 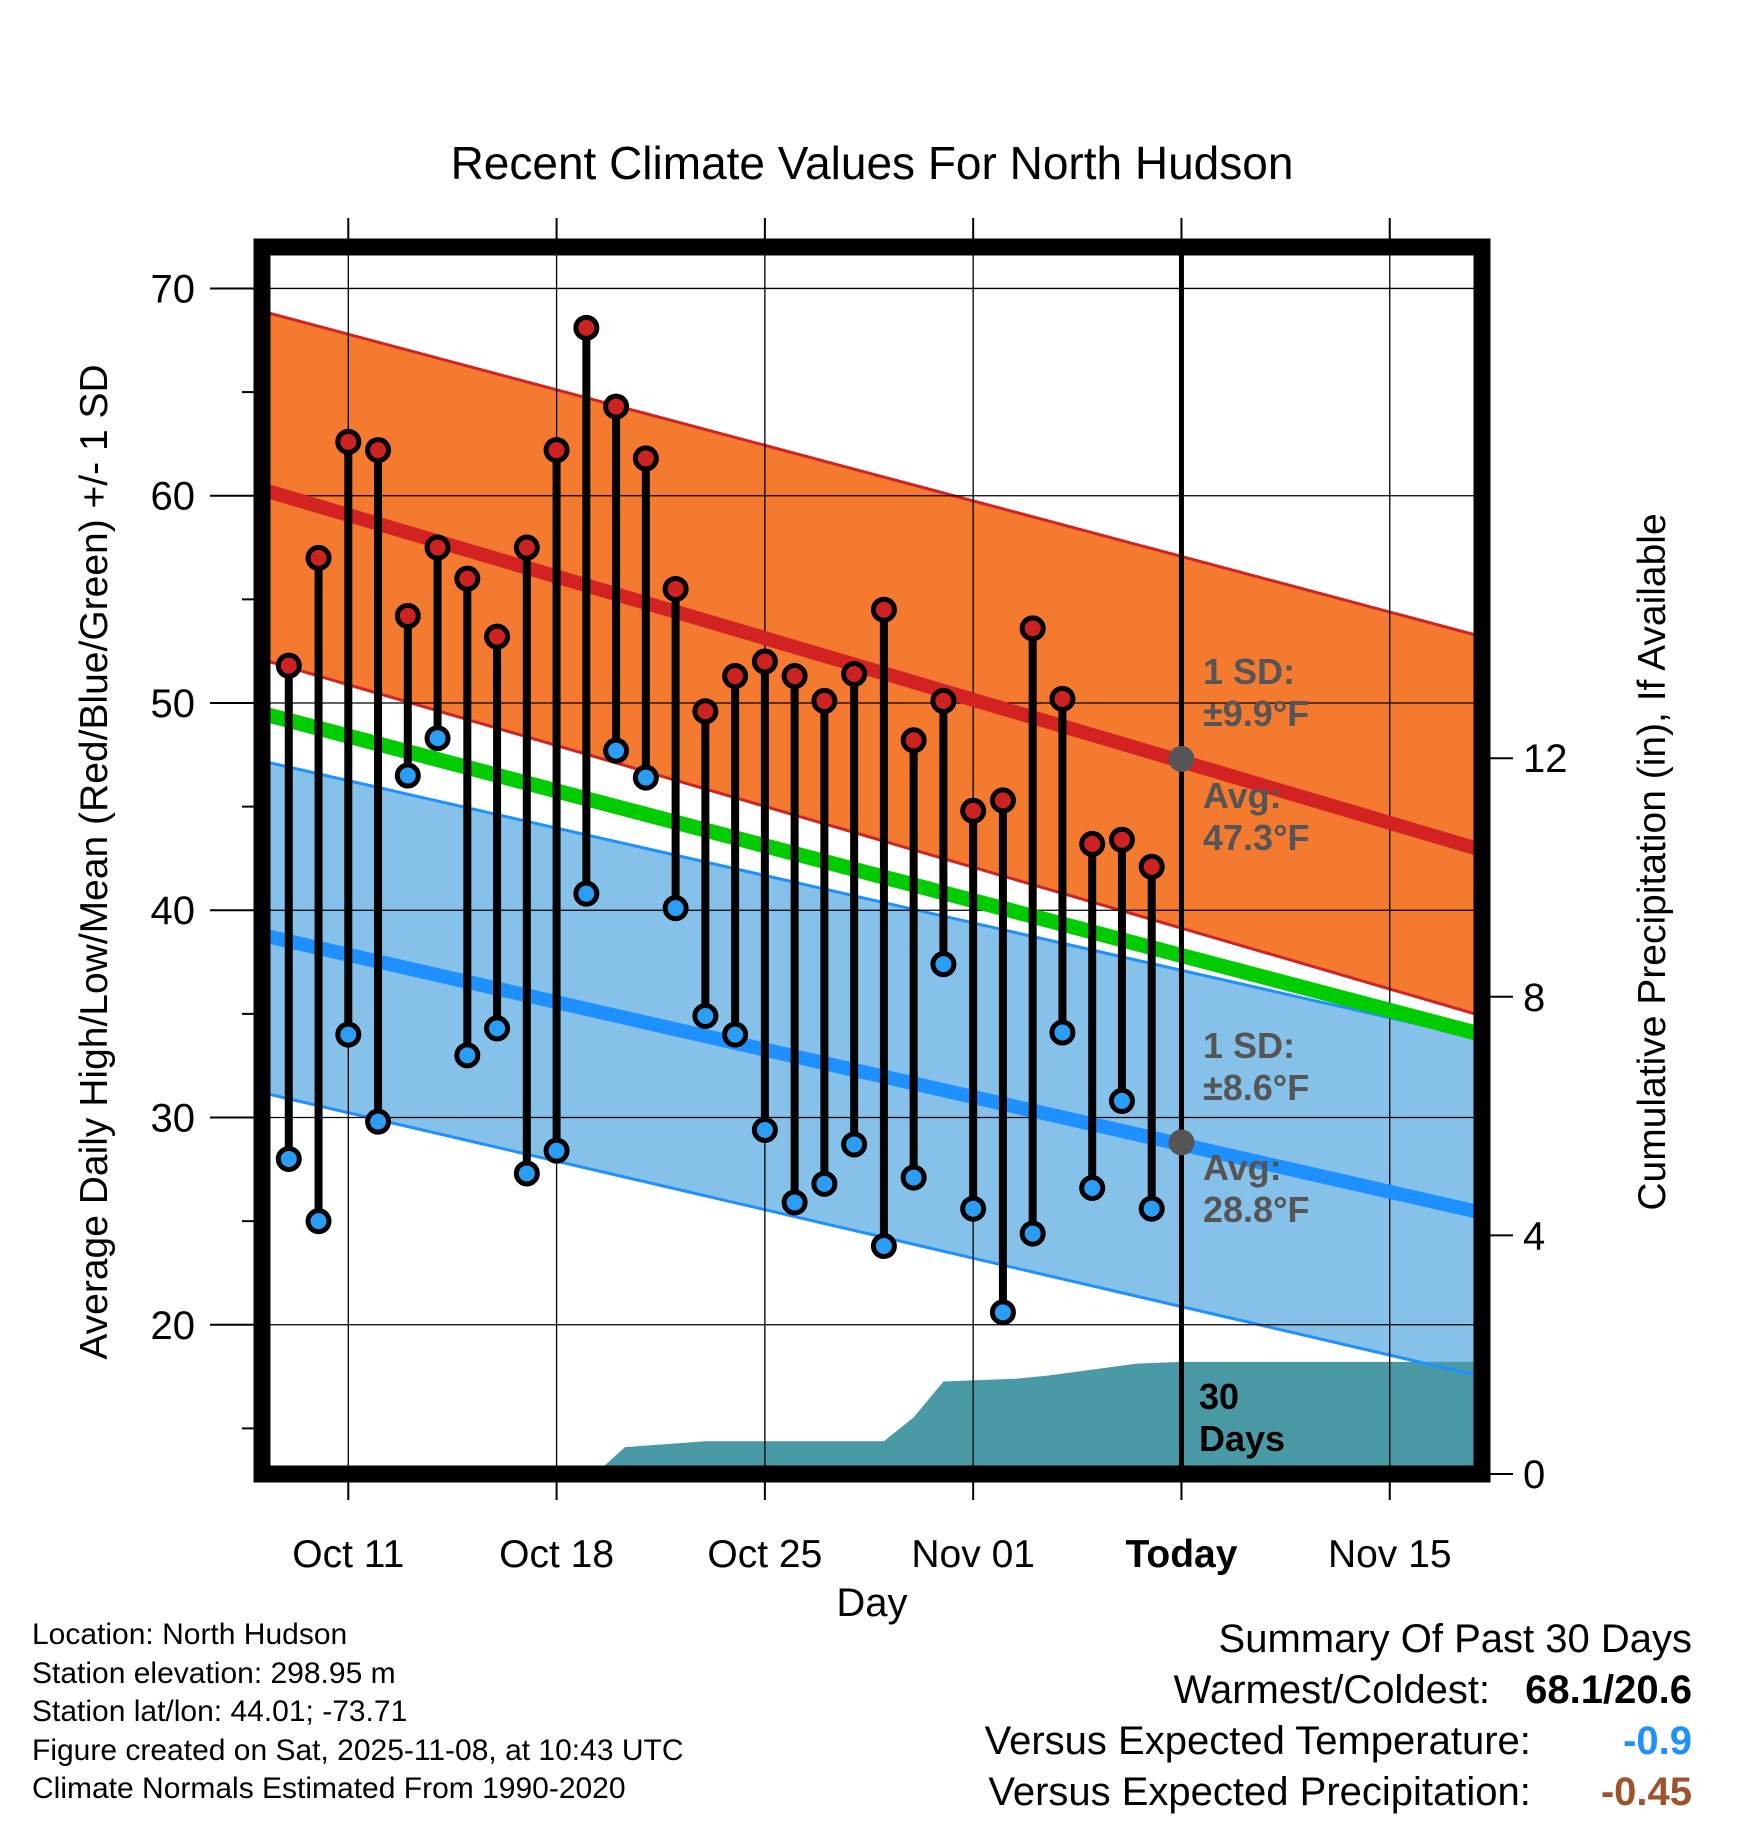 What do you see at coordinates (1181, 758) in the screenshot?
I see `today-high-avg-marker` at bounding box center [1181, 758].